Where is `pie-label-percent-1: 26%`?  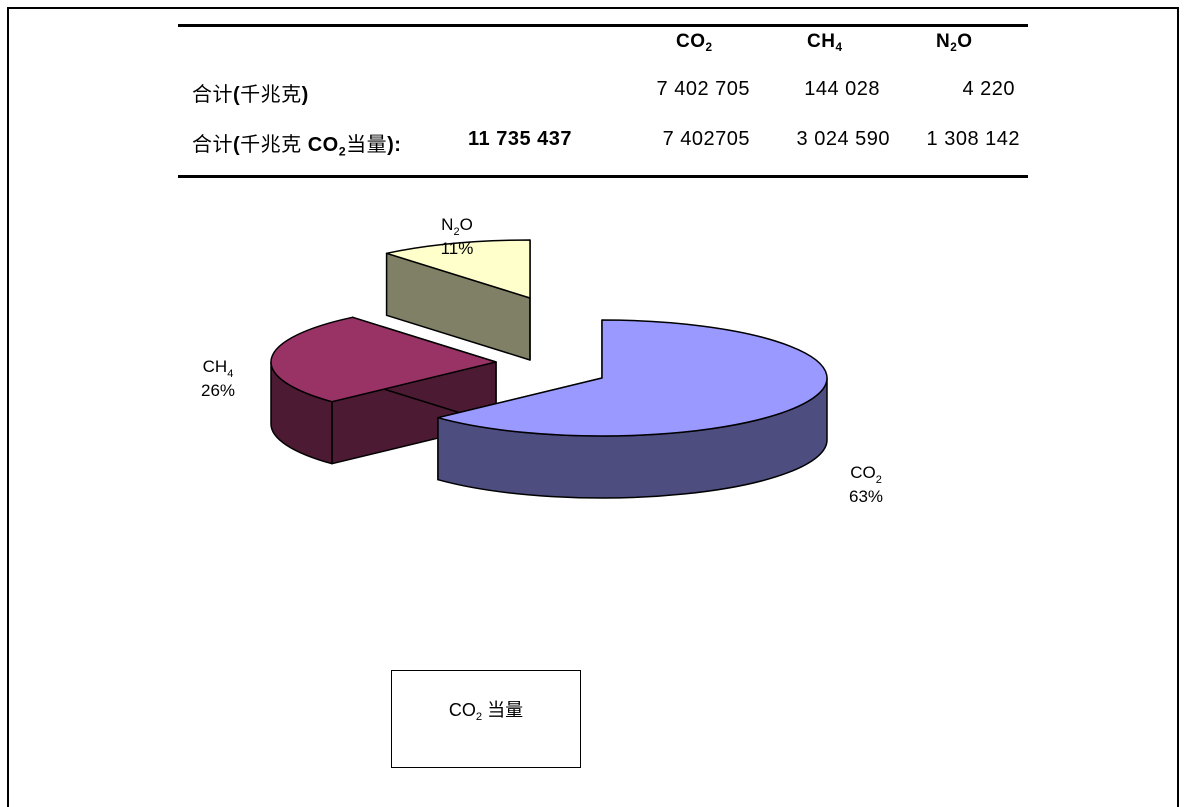
pie-label-percent-1: 26% is located at coordinates (218, 390).